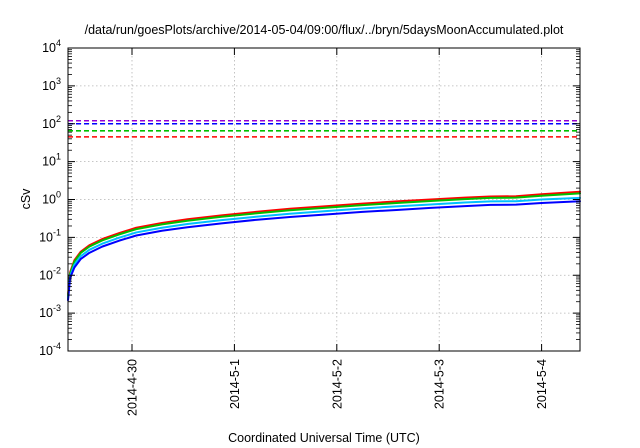  Describe the element at coordinates (337, 384) in the screenshot. I see `x-tick-label: 2014-5-2` at that location.